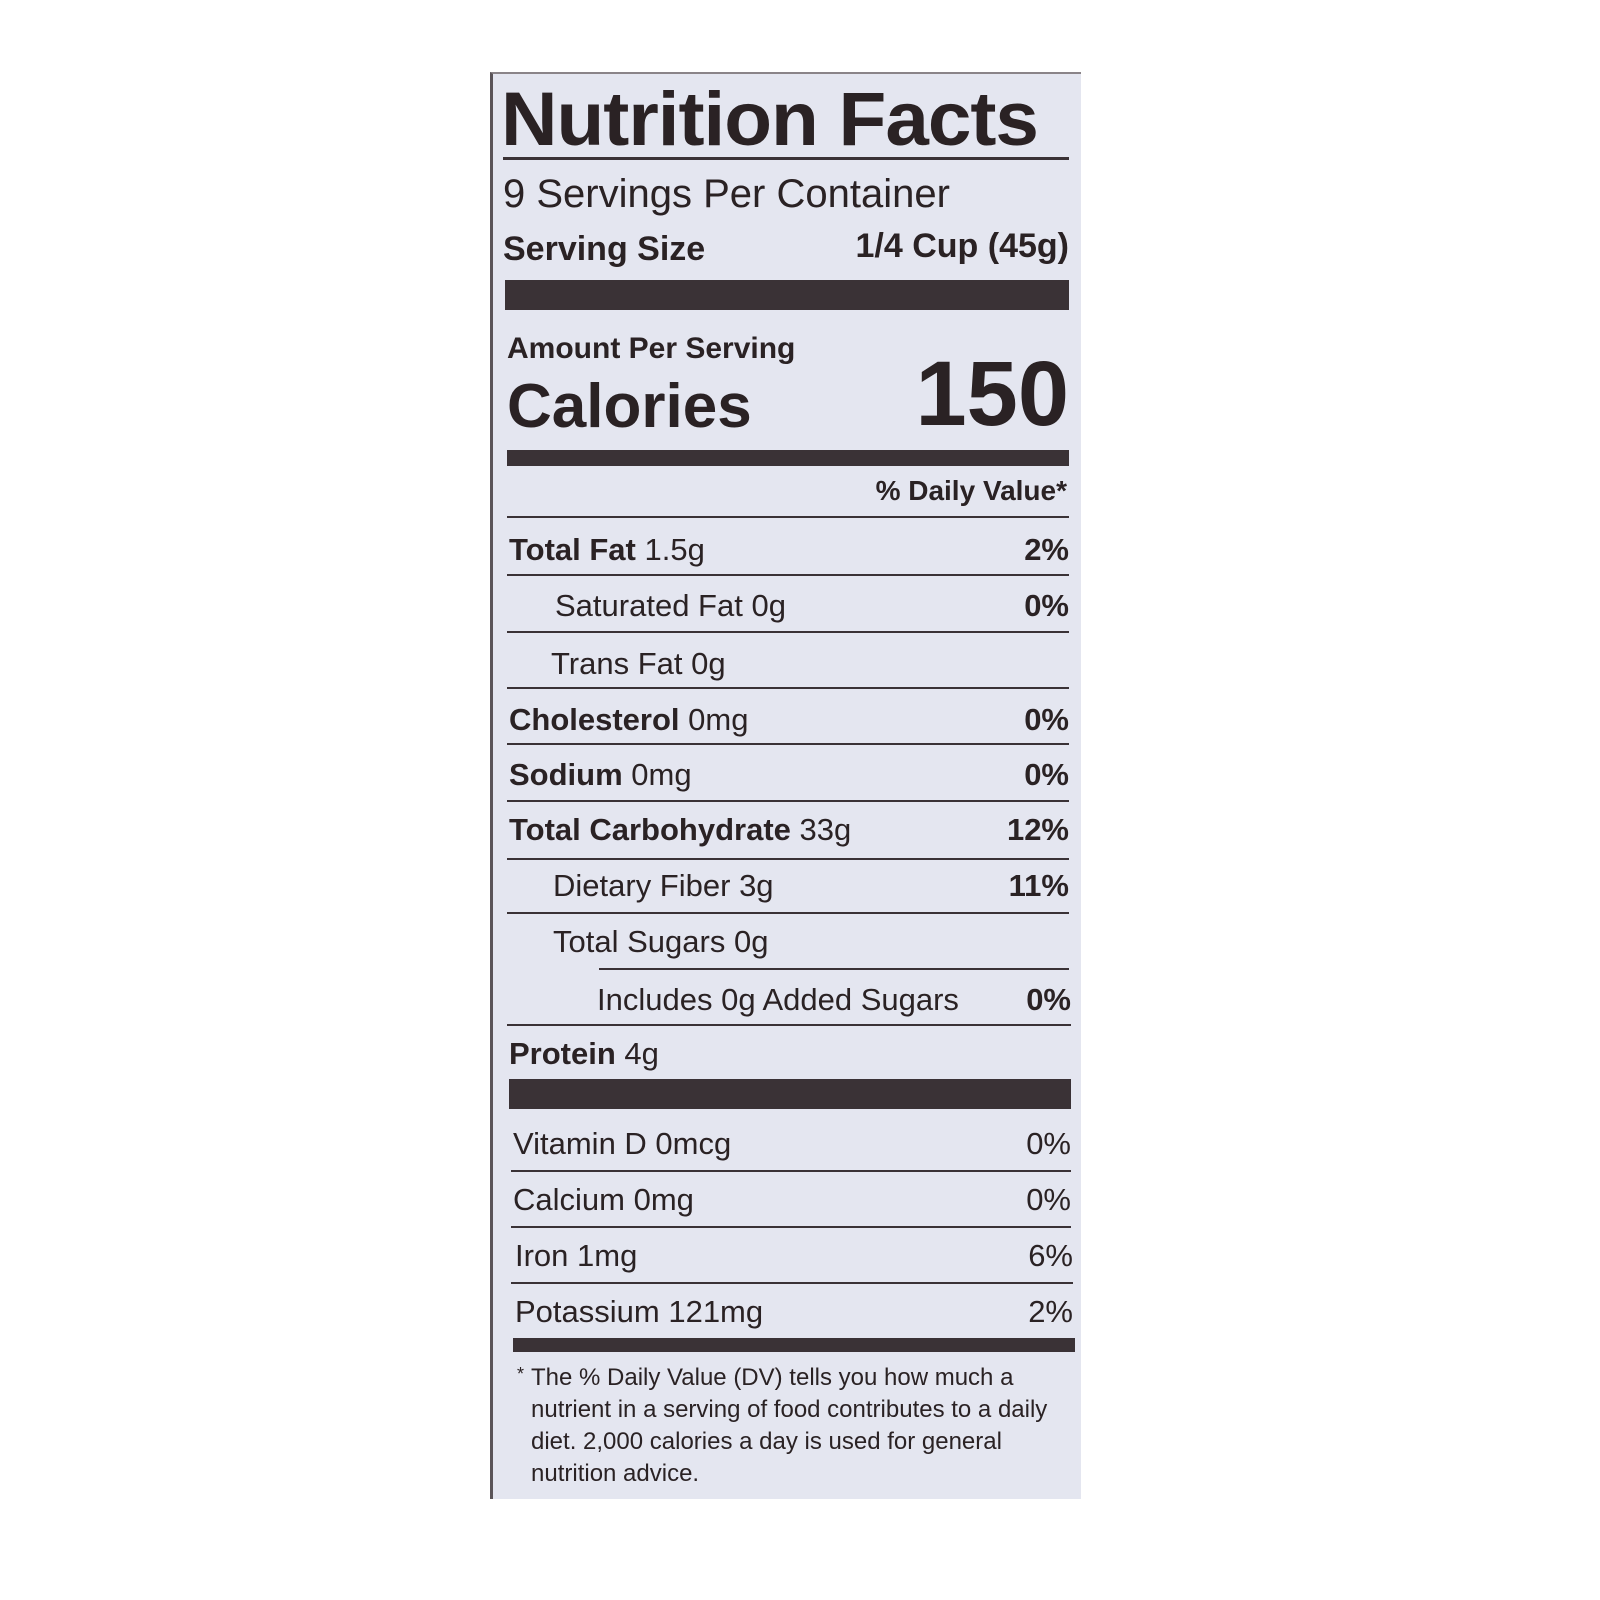  I want to click on nutrient-row-added-sugars: Includes 0g Added Sugars 0%, so click(834, 1000).